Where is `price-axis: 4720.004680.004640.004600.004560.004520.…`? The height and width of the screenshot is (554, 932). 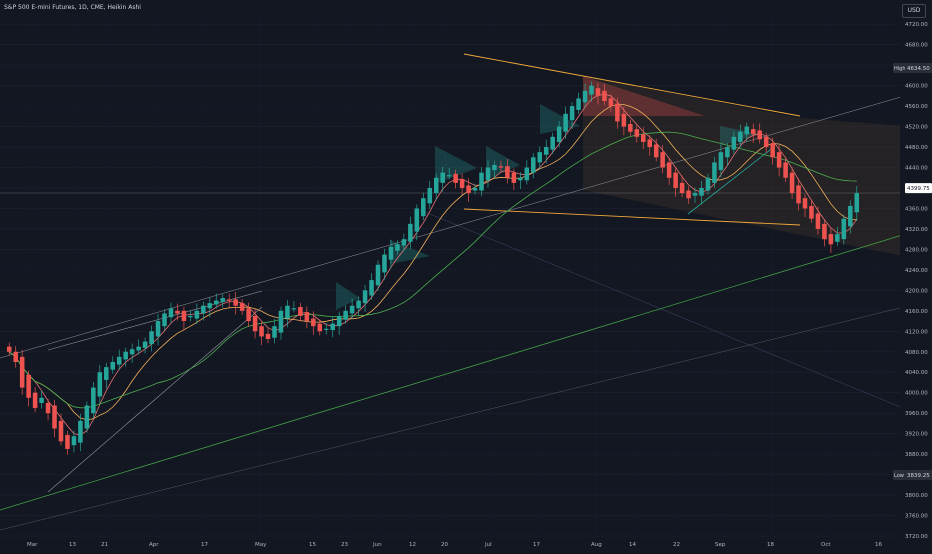
price-axis: 4720.004680.004640.004600.004560.004520.… is located at coordinates (912, 275).